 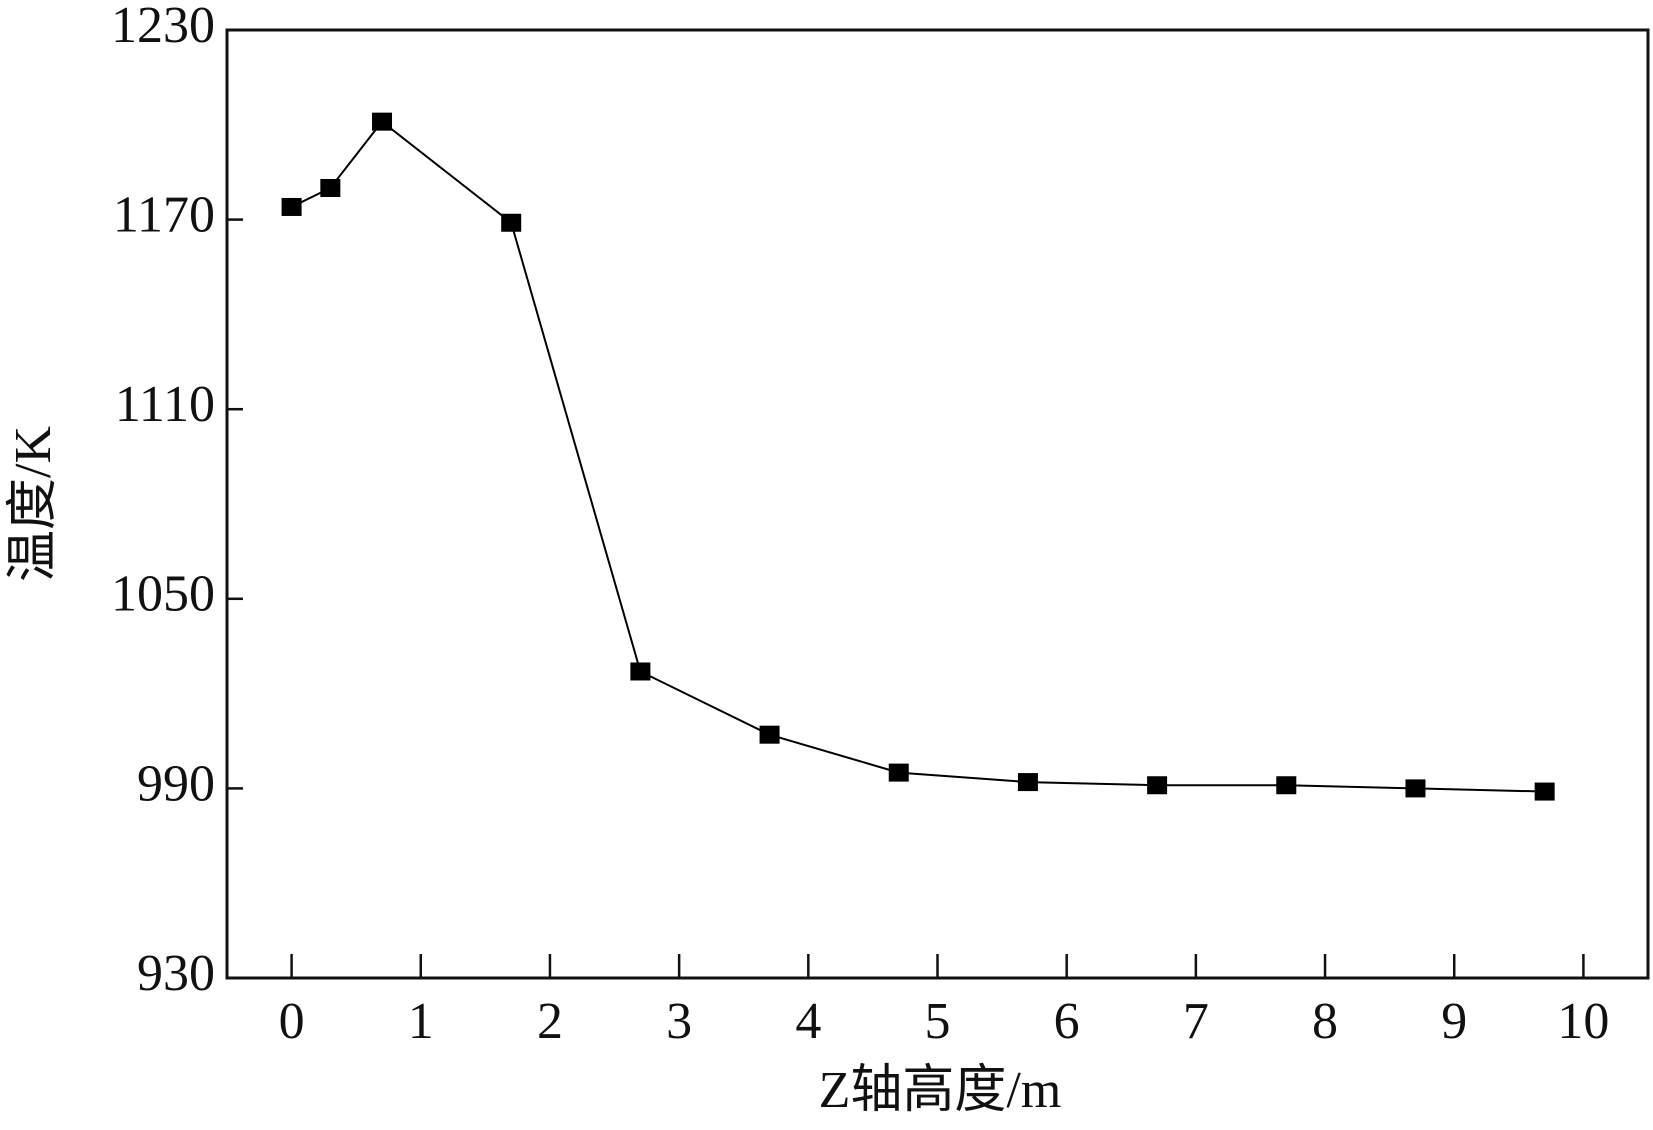 What do you see at coordinates (1067, 1021) in the screenshot?
I see `x-tick-label: 6` at bounding box center [1067, 1021].